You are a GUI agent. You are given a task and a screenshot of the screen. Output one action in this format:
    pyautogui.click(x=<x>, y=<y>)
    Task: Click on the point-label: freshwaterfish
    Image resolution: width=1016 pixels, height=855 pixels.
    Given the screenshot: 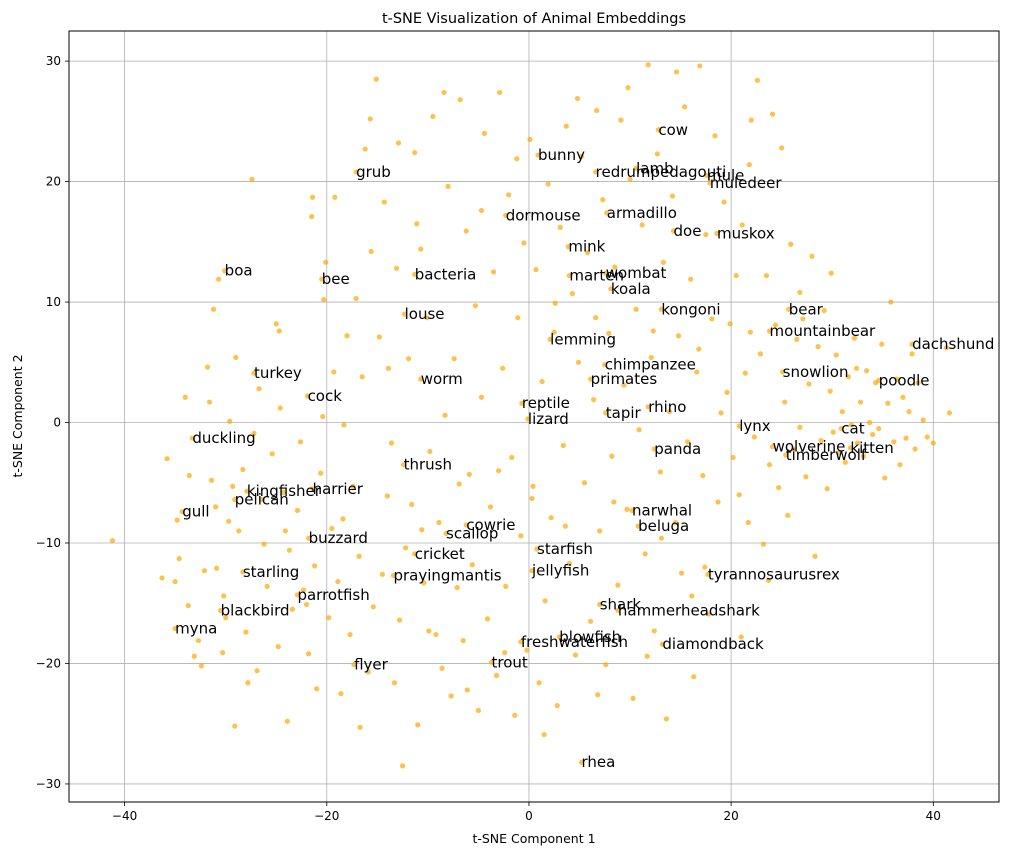 What is the action you would take?
    pyautogui.click(x=574, y=642)
    